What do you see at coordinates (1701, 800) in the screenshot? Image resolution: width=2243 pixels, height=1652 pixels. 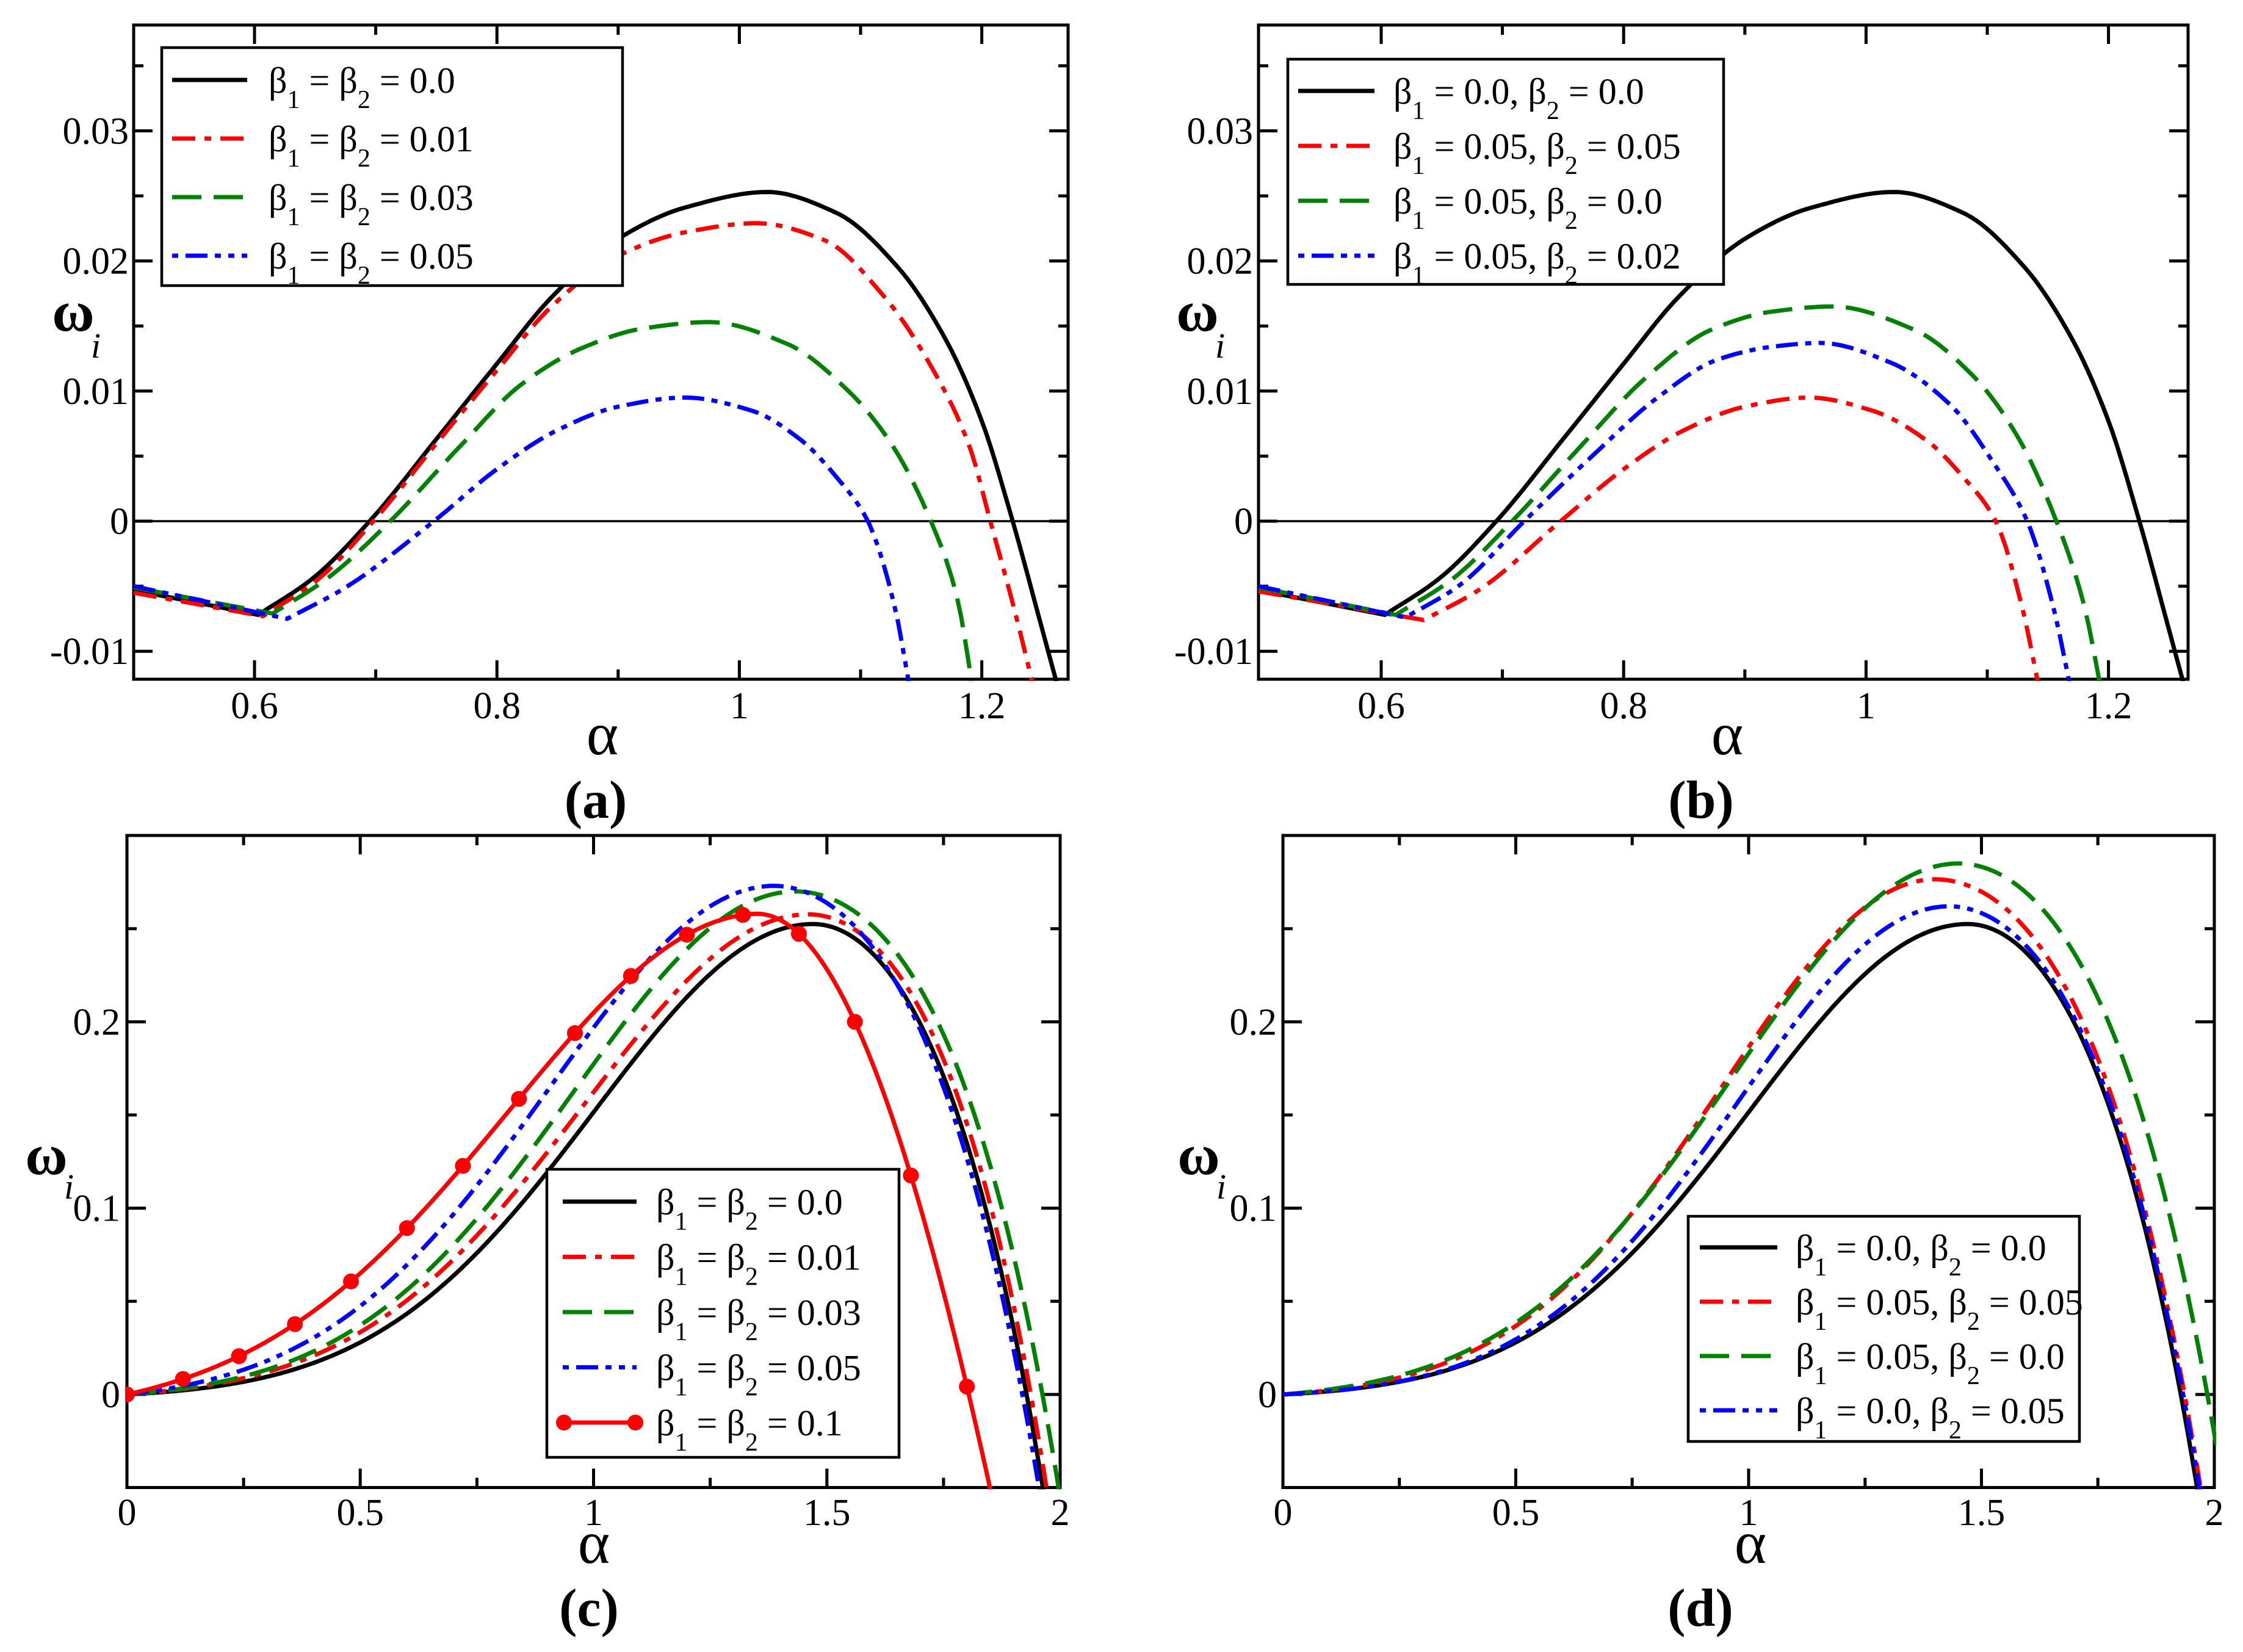 I see `svg-text: (b)` at bounding box center [1701, 800].